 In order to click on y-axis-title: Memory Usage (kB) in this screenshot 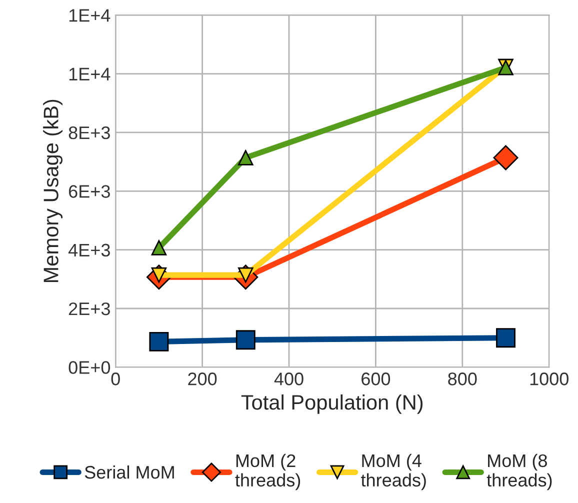, I will do `click(53, 191)`.